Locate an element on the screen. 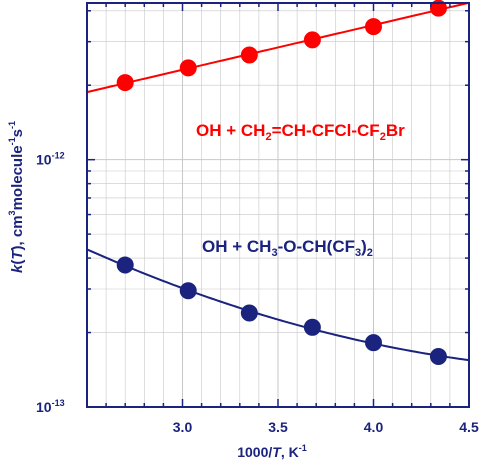 The width and height of the screenshot is (479, 463). annotation-series-1-part: =CH-CFCl-CF is located at coordinates (326, 130).